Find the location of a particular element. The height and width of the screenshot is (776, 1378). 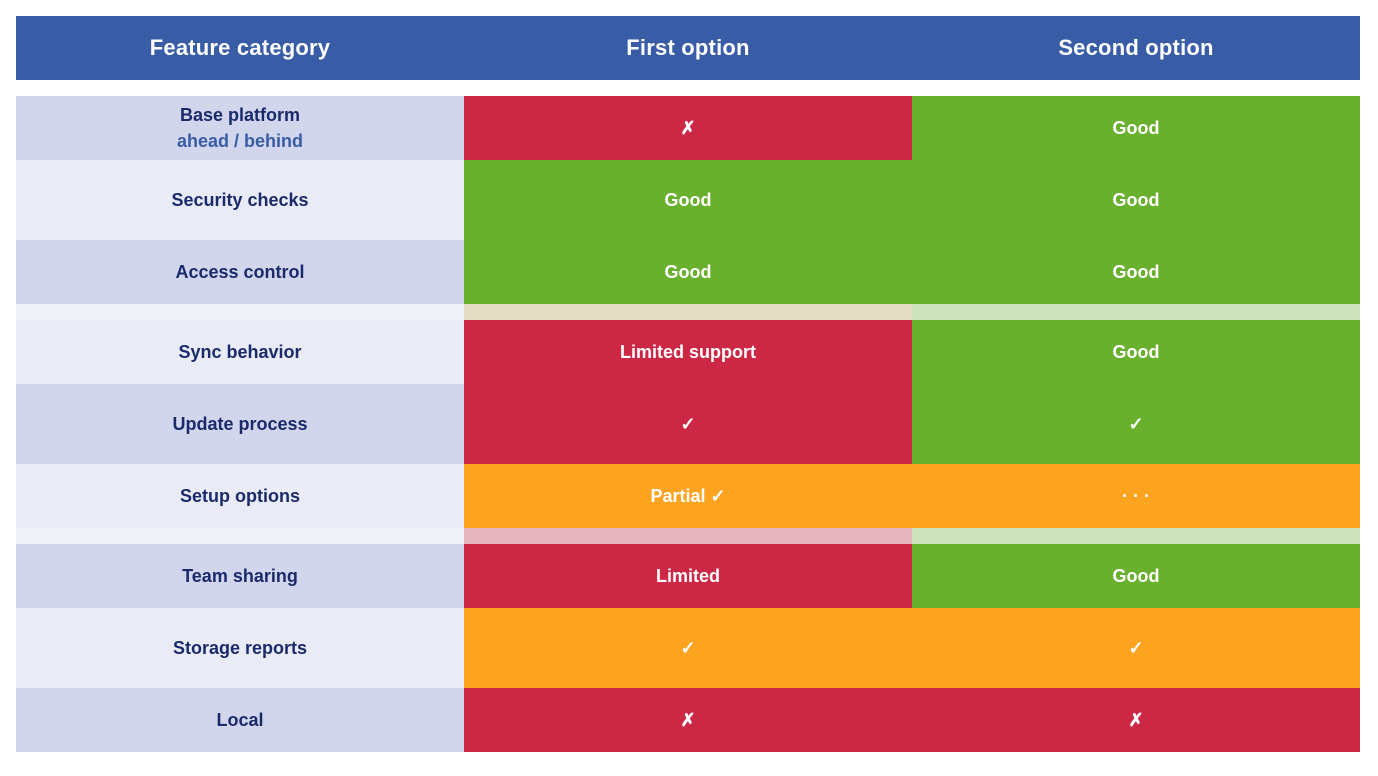

table-row: Access control Good Good is located at coordinates (688, 272).